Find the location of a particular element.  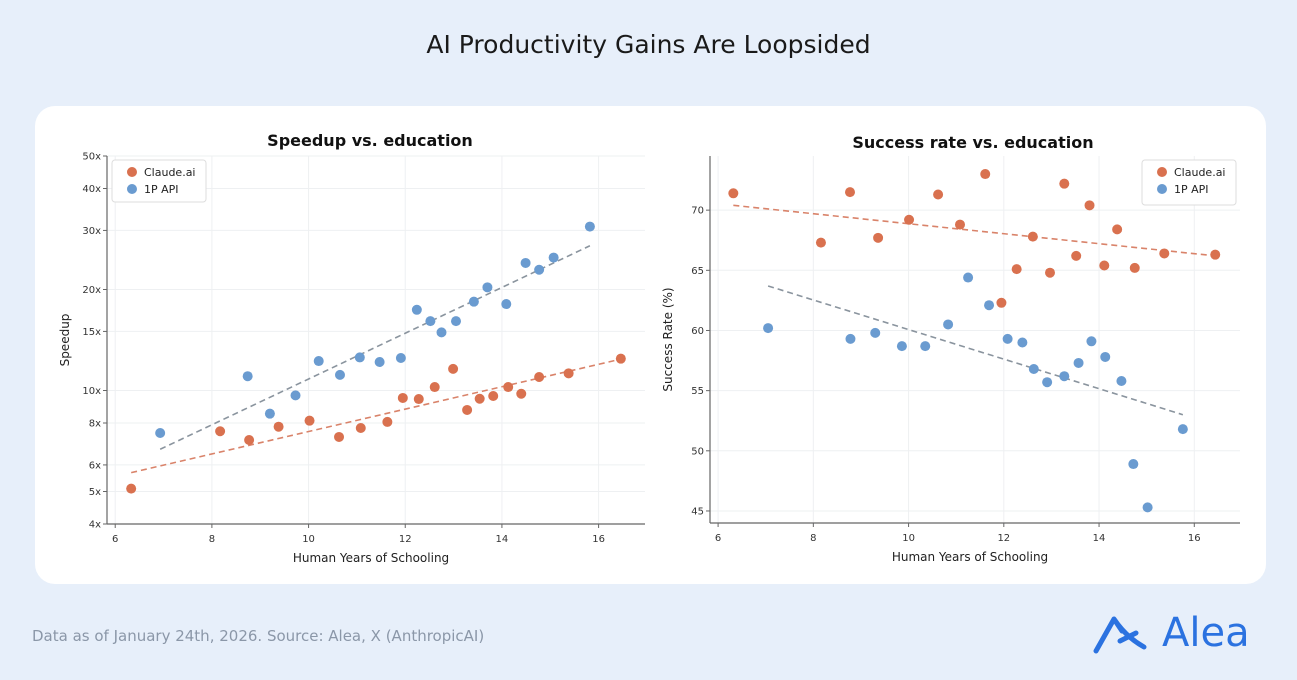

y-tick-label: 6x is located at coordinates (95, 465).